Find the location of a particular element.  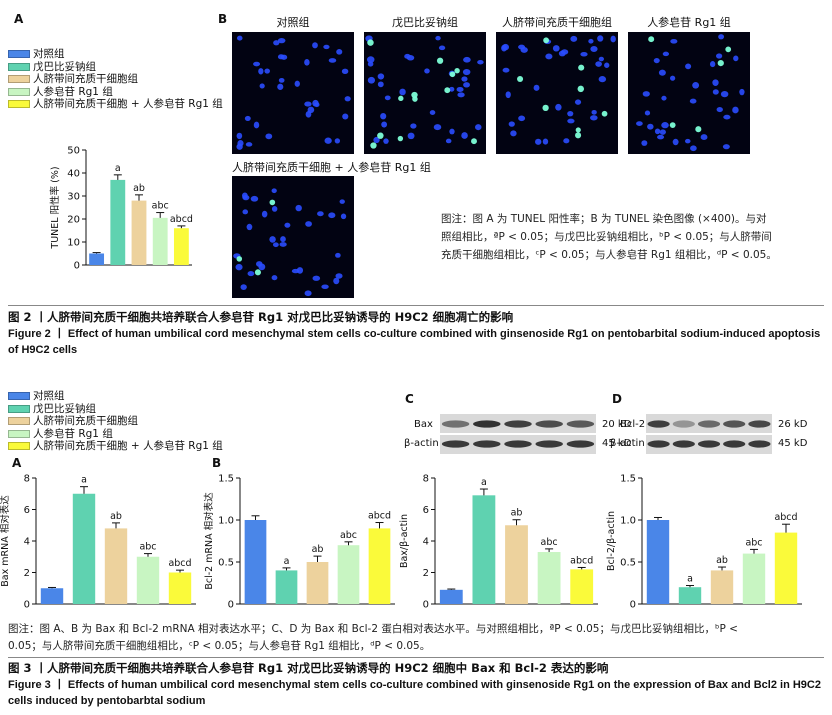

y-tick-label: 1.0 is located at coordinates (628, 521).